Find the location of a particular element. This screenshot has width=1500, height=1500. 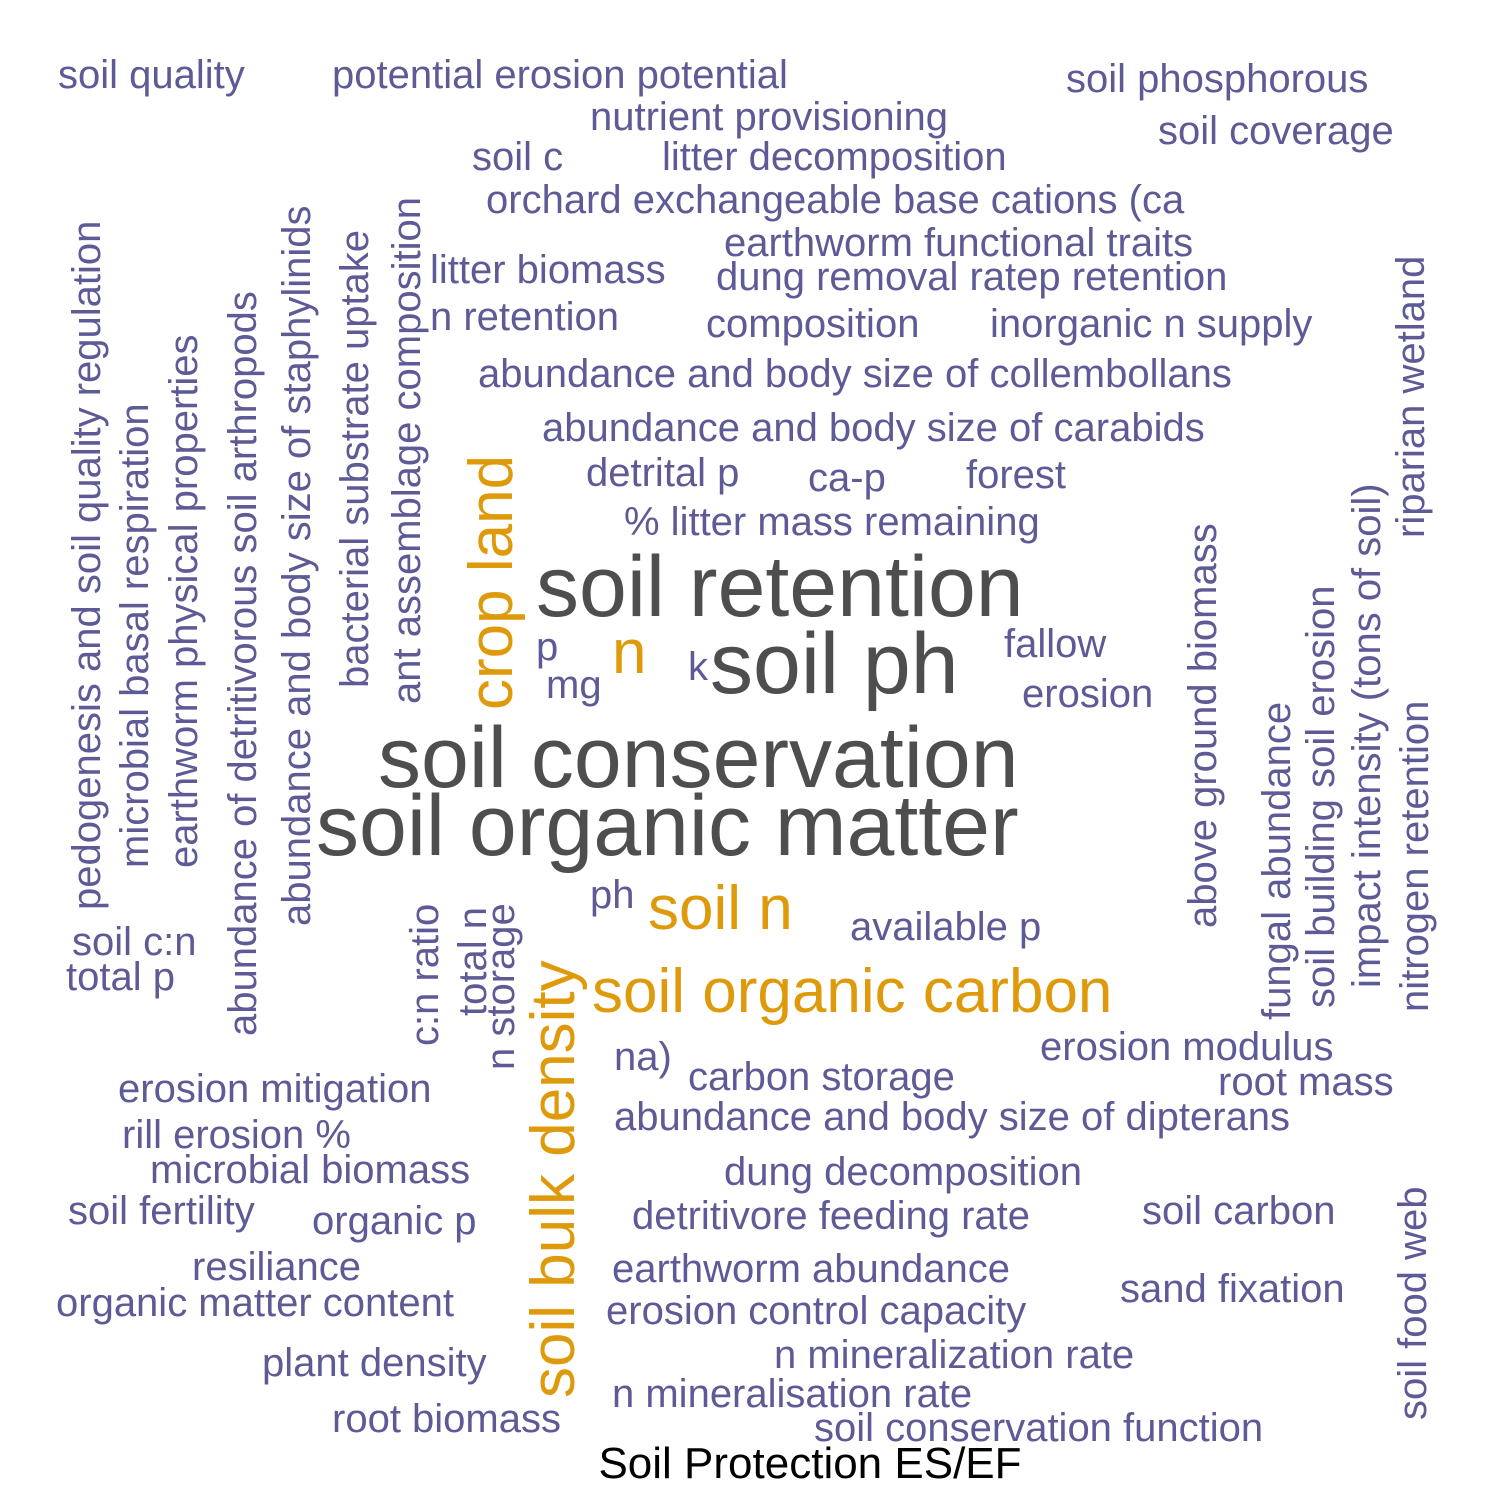

word-earthworm-abundance: earthworm abundance is located at coordinates (811, 1269).